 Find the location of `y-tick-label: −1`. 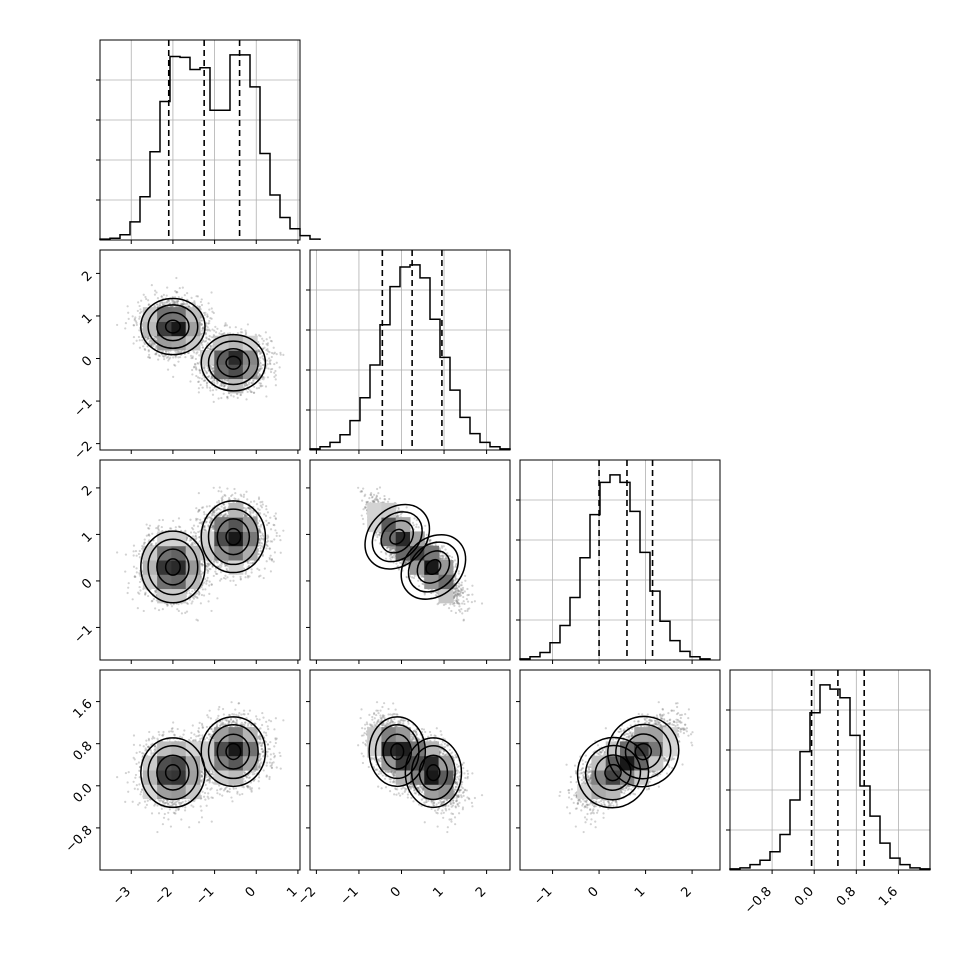

y-tick-label: −1 is located at coordinates (83, 408).